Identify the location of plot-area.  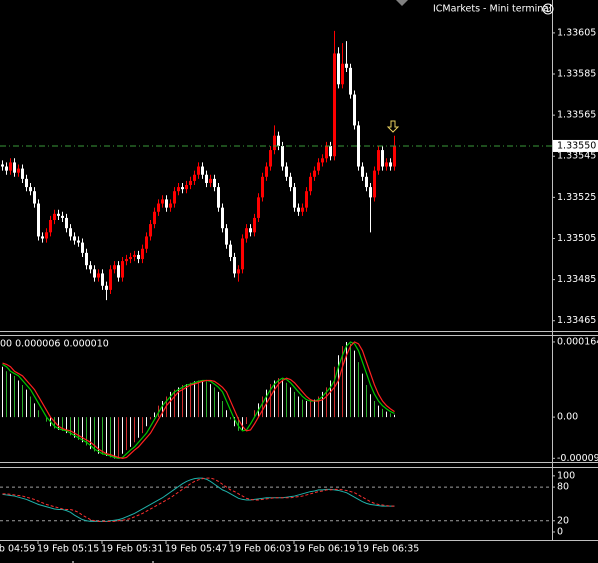
(276, 499).